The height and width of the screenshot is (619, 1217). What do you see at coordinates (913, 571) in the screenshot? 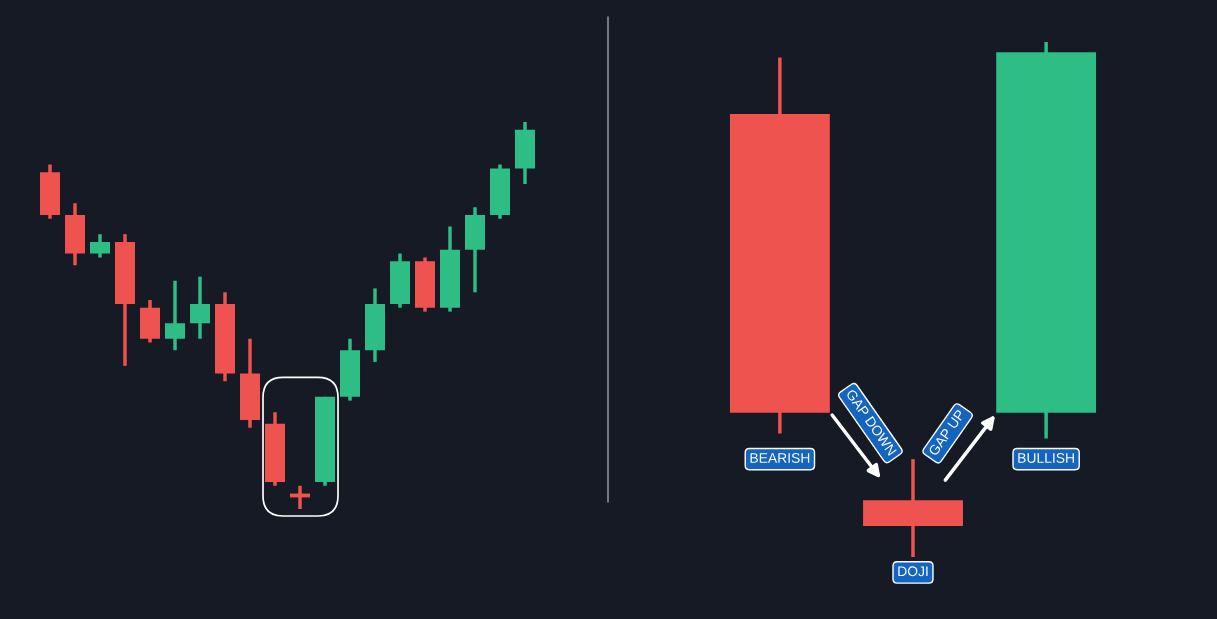
I see `text: DOJI` at bounding box center [913, 571].